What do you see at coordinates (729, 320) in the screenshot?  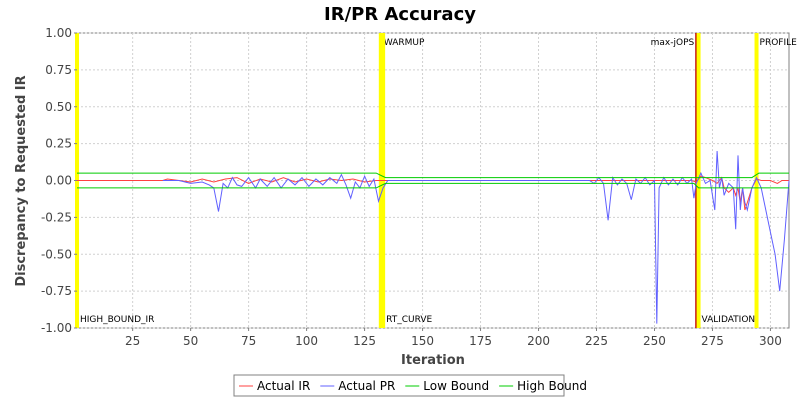 I see `marker-label: VALIDATION` at bounding box center [729, 320].